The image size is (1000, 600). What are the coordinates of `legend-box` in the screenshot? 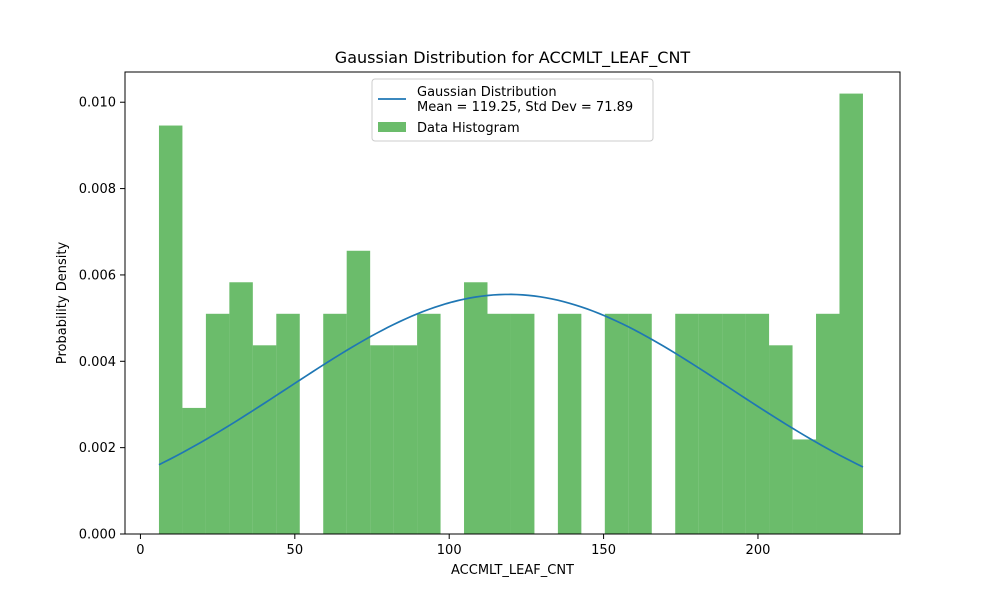 It's located at (512, 110).